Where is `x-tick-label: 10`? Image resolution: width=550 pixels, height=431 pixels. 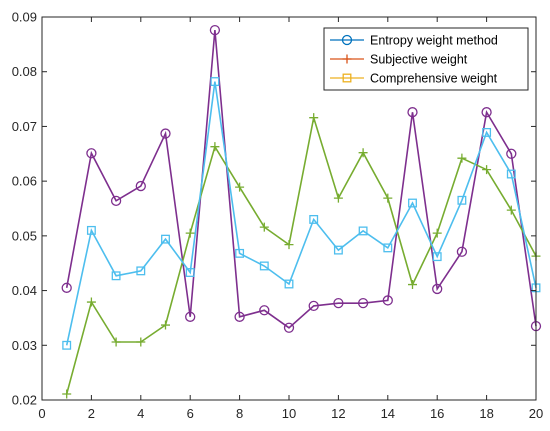 x-tick-label: 10 is located at coordinates (289, 413).